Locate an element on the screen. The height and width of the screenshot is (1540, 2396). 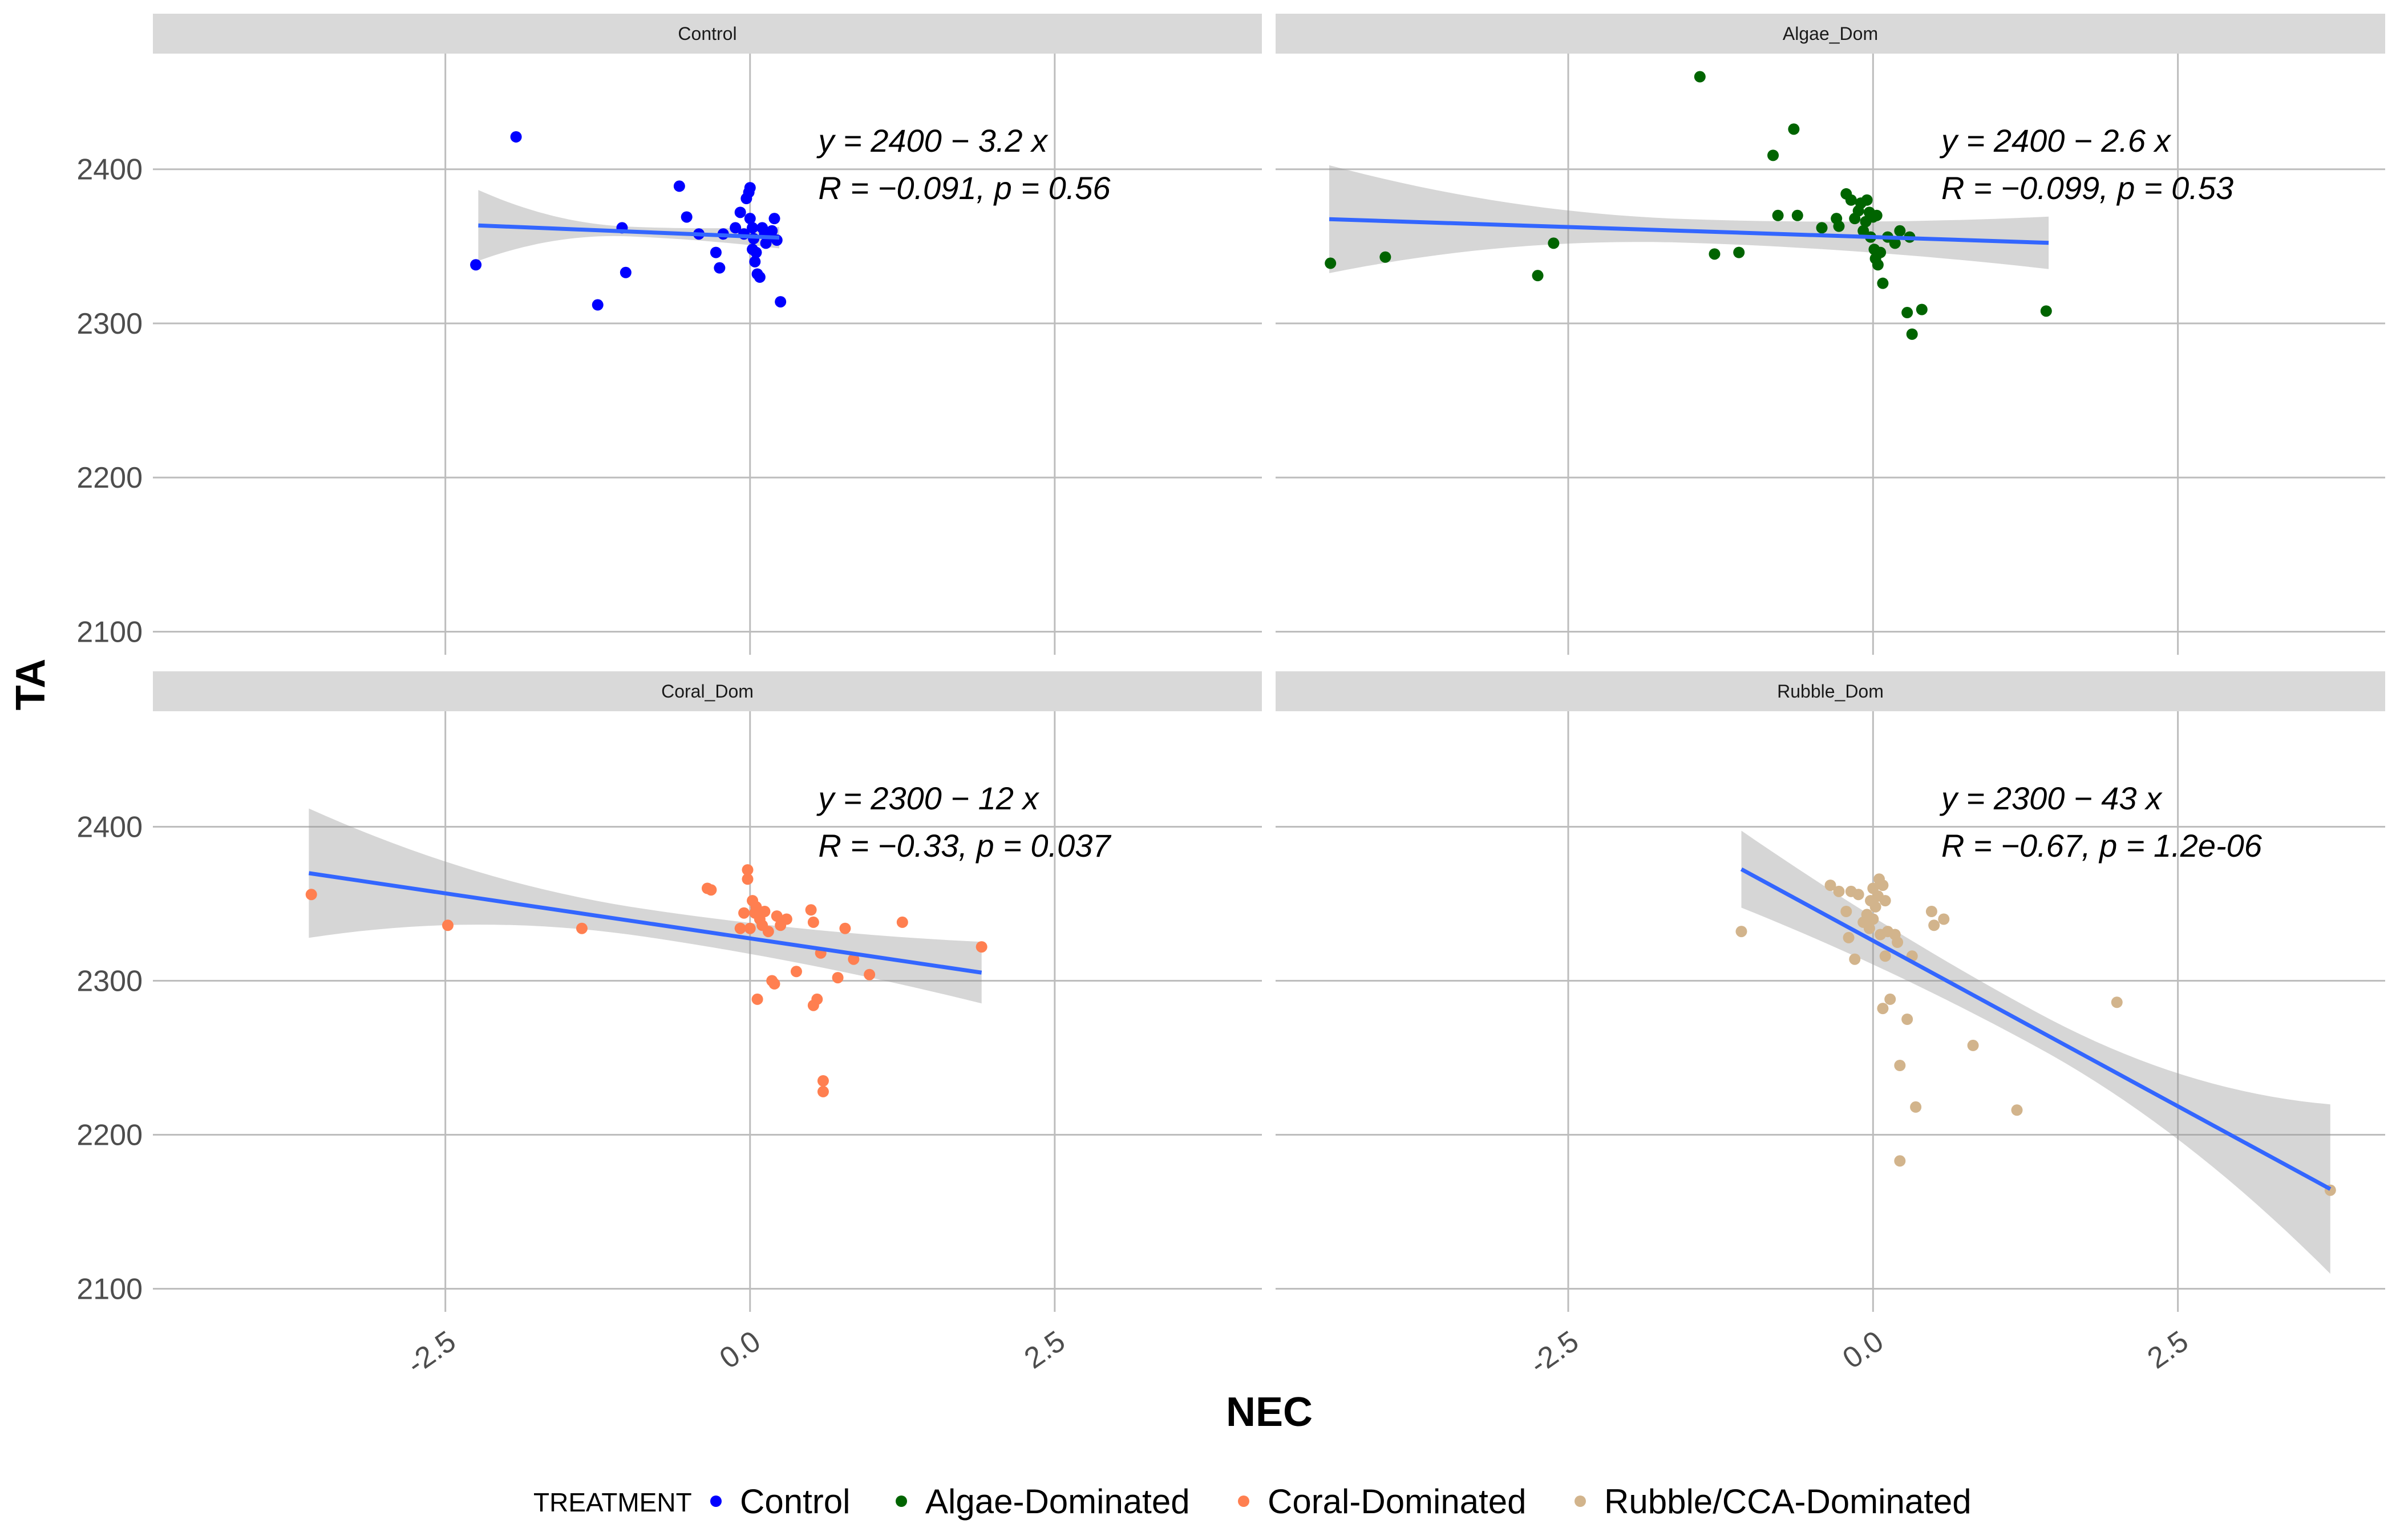
x-tick-label: 2.5 is located at coordinates (1044, 1349).